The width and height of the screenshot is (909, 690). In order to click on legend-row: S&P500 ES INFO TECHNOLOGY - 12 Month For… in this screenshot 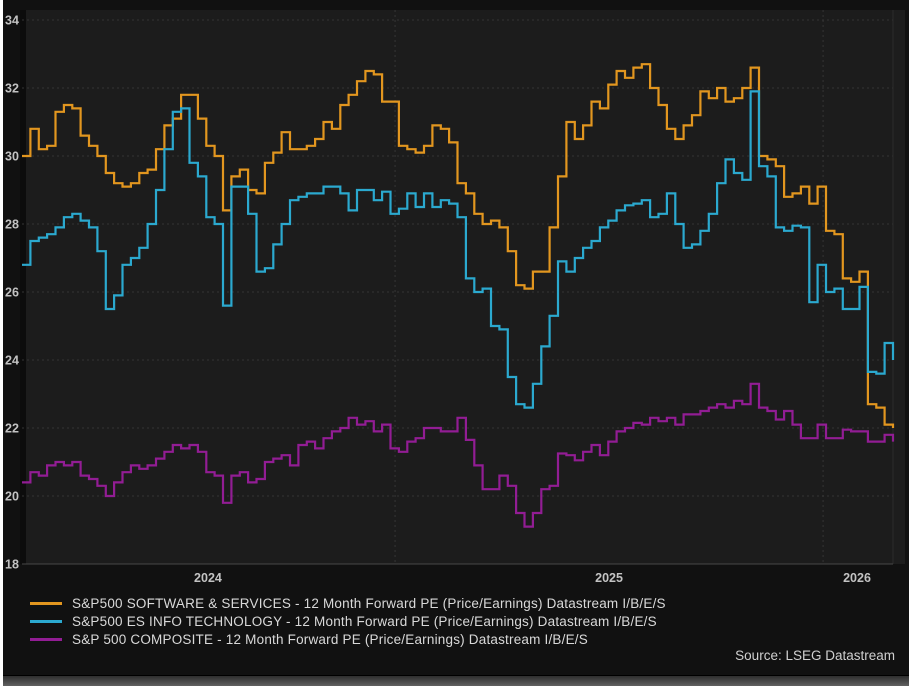, I will do `click(348, 621)`.